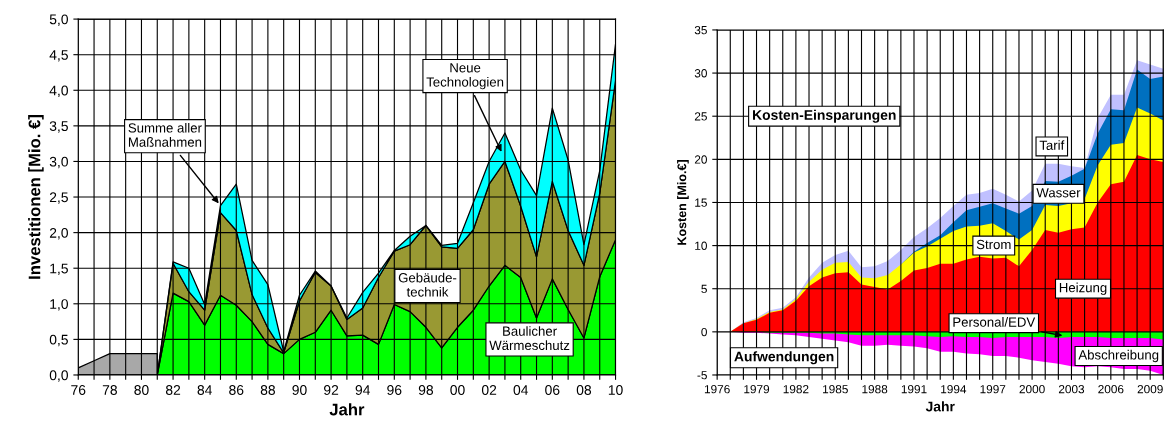  Describe the element at coordinates (704, 289) in the screenshot. I see `y-tick-label: 5` at that location.